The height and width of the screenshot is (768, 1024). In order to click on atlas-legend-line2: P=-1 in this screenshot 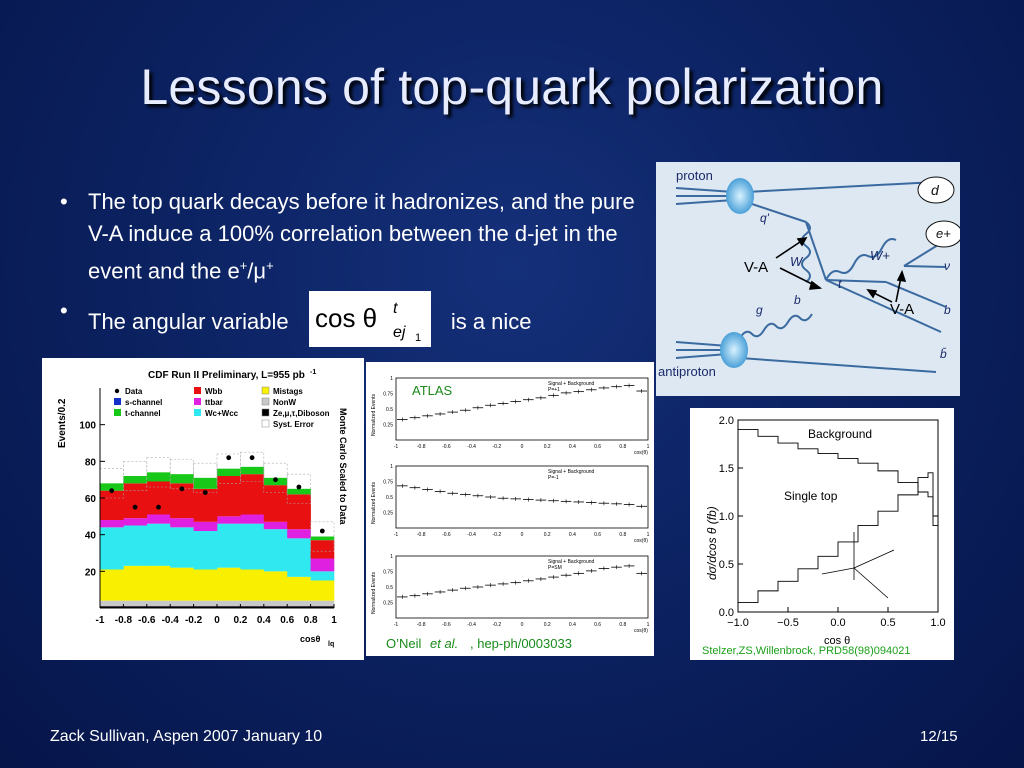, I will do `click(553, 478)`.